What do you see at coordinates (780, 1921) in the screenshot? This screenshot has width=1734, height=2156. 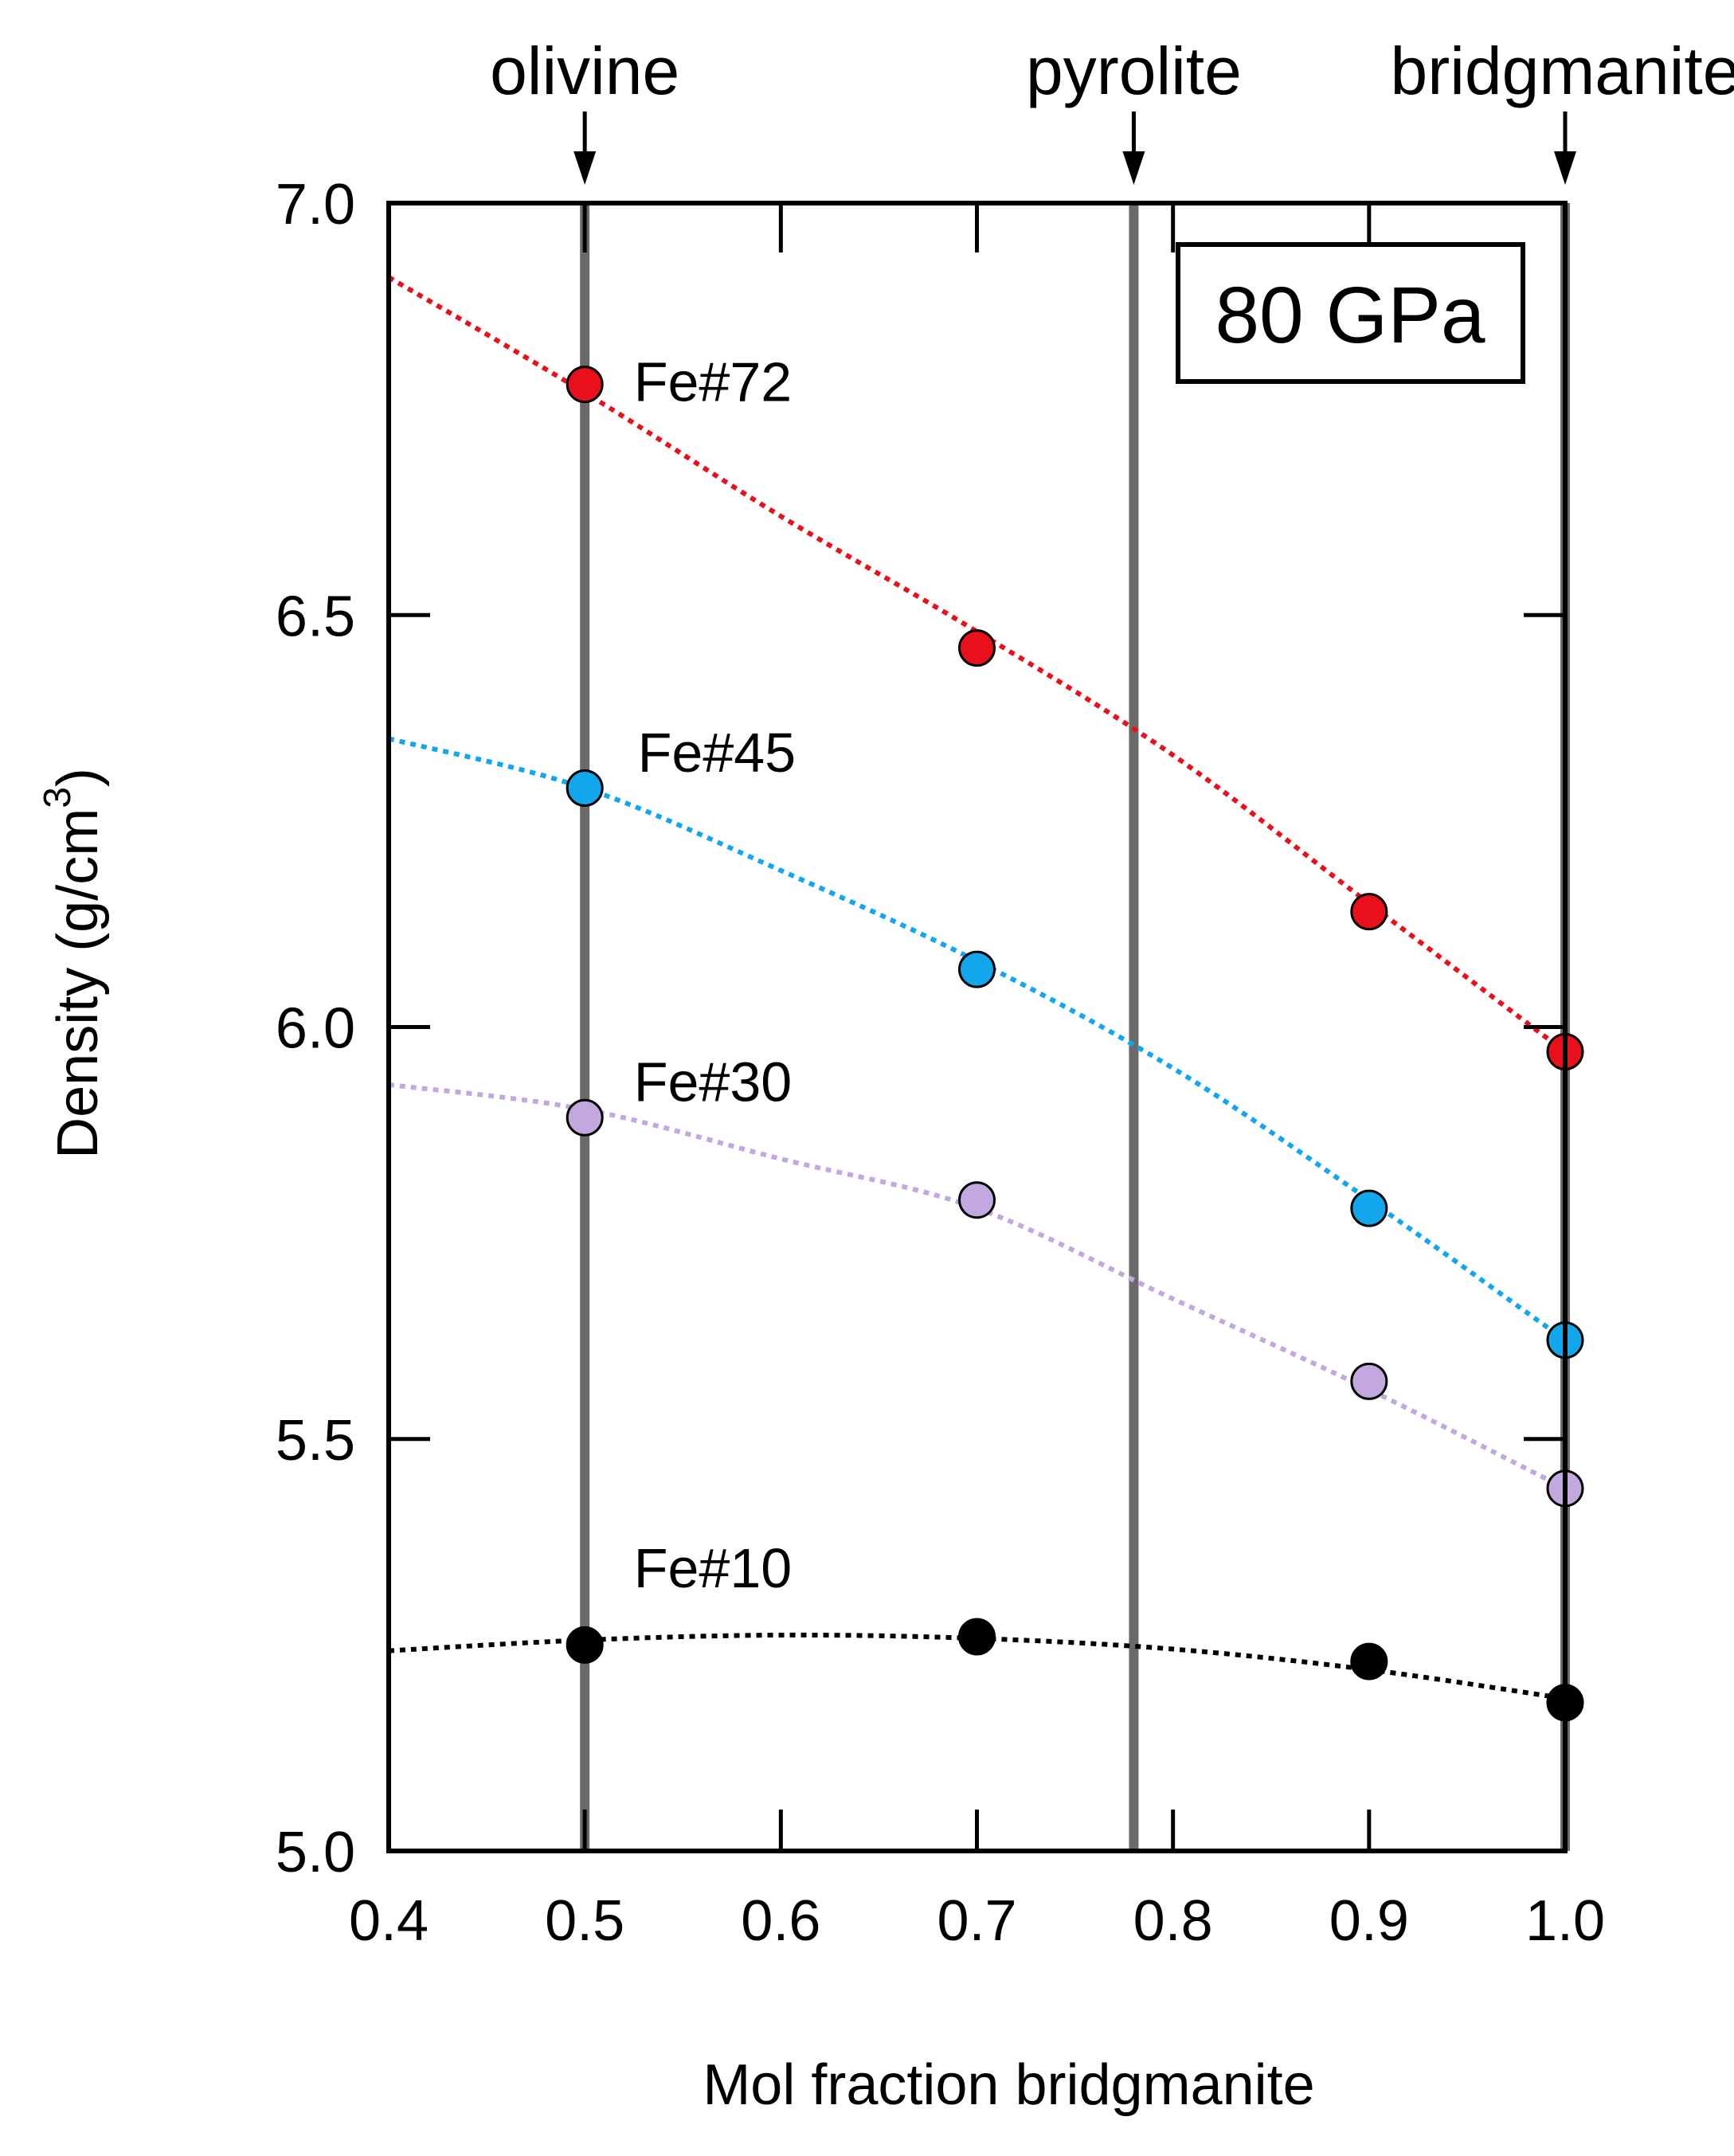 I see `x-tick-label-2: 0.6` at bounding box center [780, 1921].